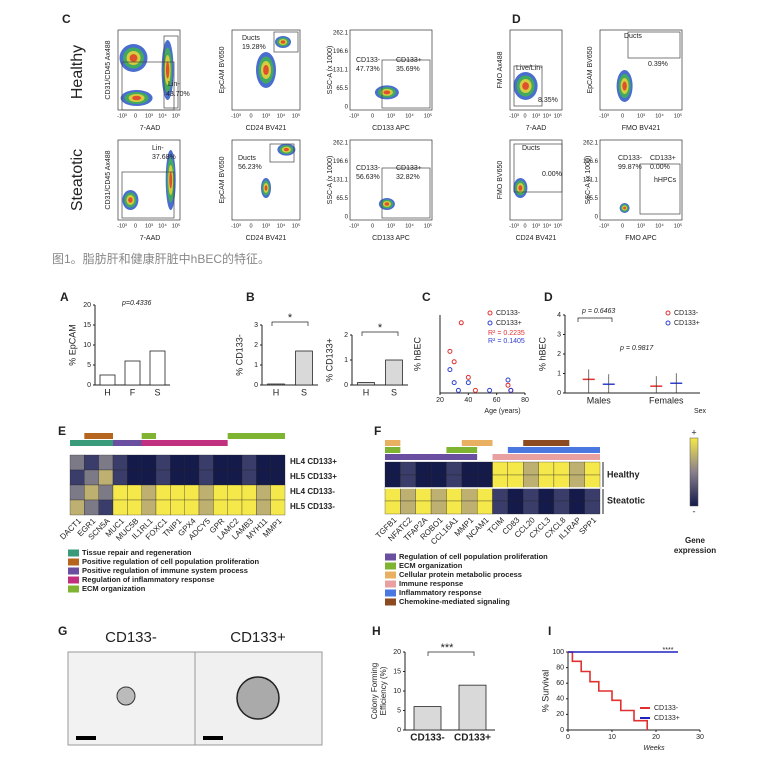 Image resolution: width=767 pixels, height=760 pixels. What do you see at coordinates (666, 400) in the screenshot?
I see `x-tick-label: Females` at bounding box center [666, 400].